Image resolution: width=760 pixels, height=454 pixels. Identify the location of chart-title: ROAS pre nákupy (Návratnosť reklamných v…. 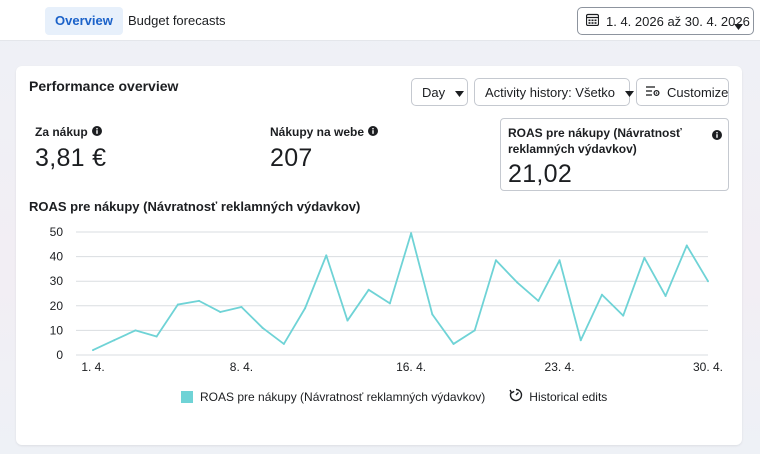
(195, 206).